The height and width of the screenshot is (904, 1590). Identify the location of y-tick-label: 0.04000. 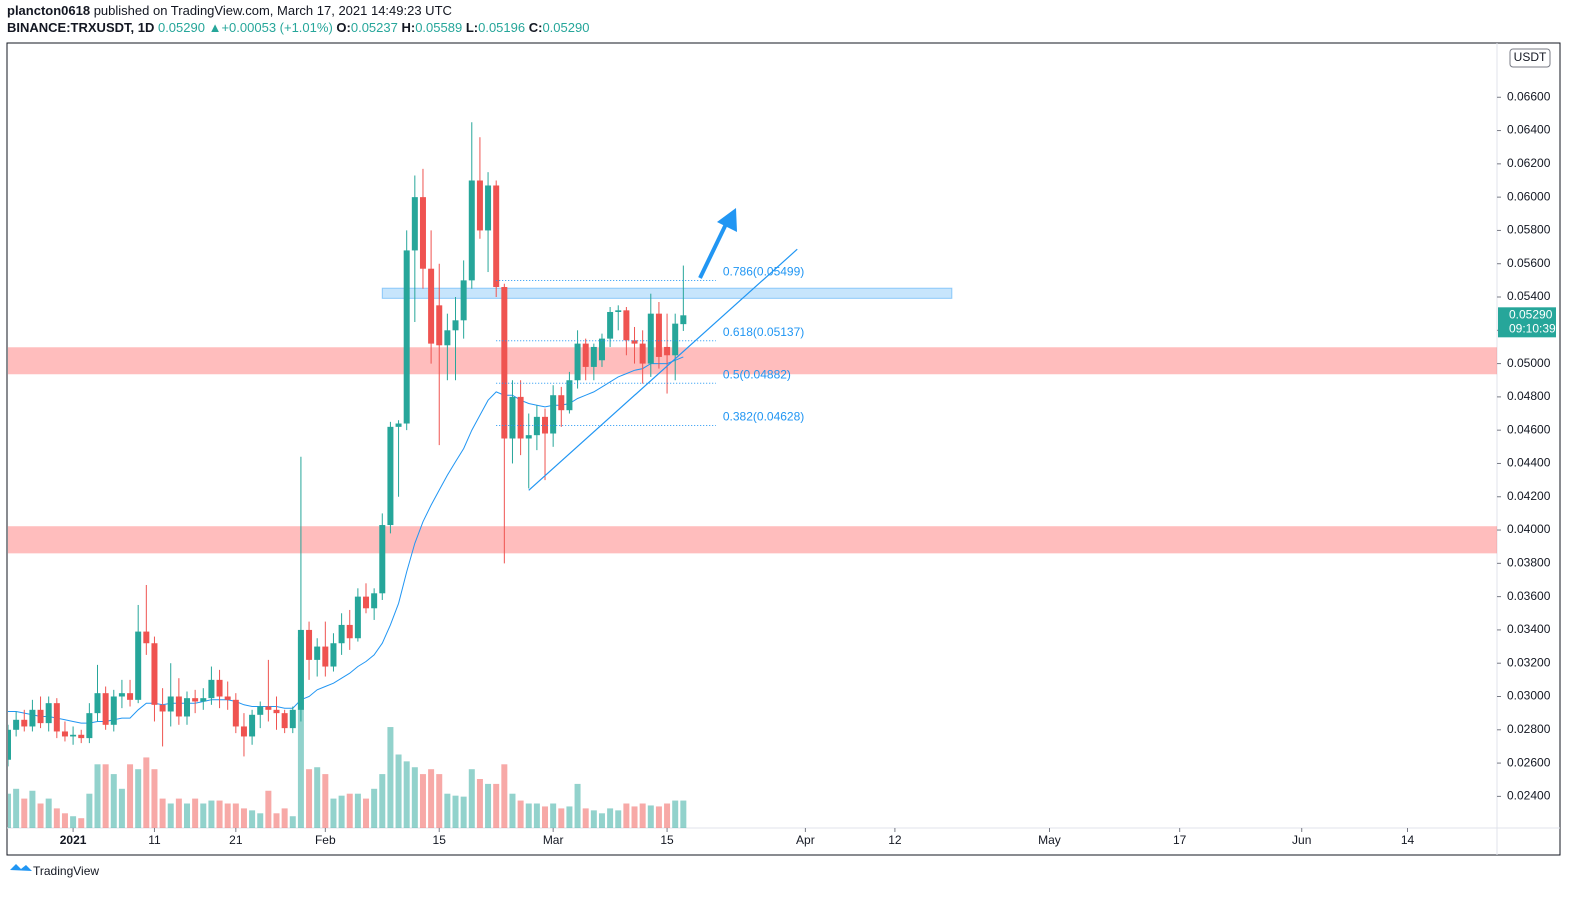
(1529, 529).